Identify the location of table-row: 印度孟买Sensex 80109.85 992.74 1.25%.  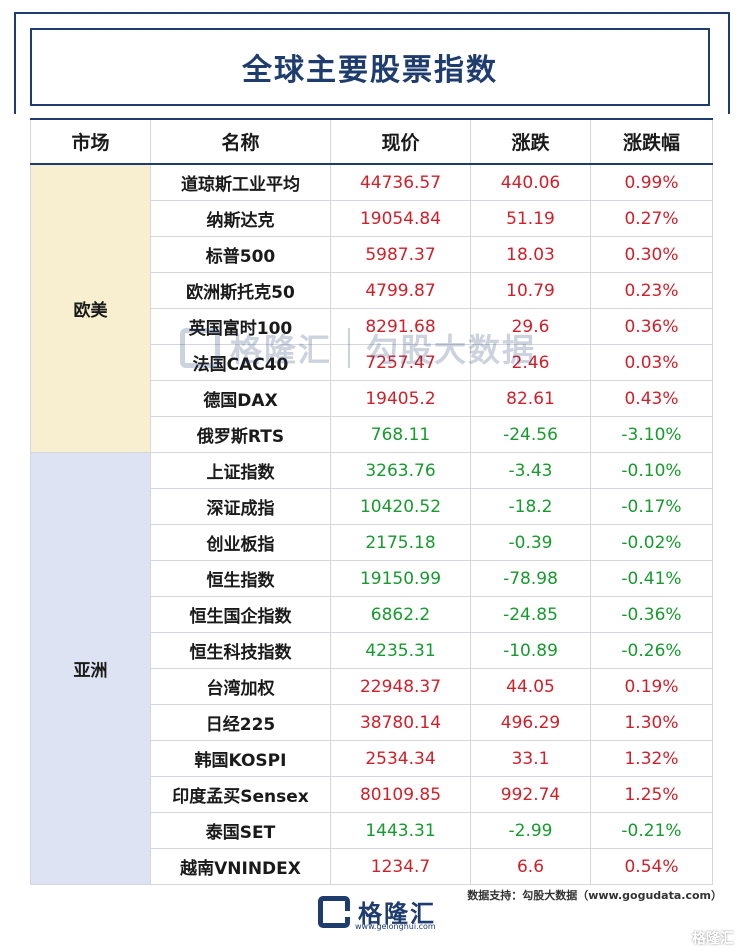
(372, 794).